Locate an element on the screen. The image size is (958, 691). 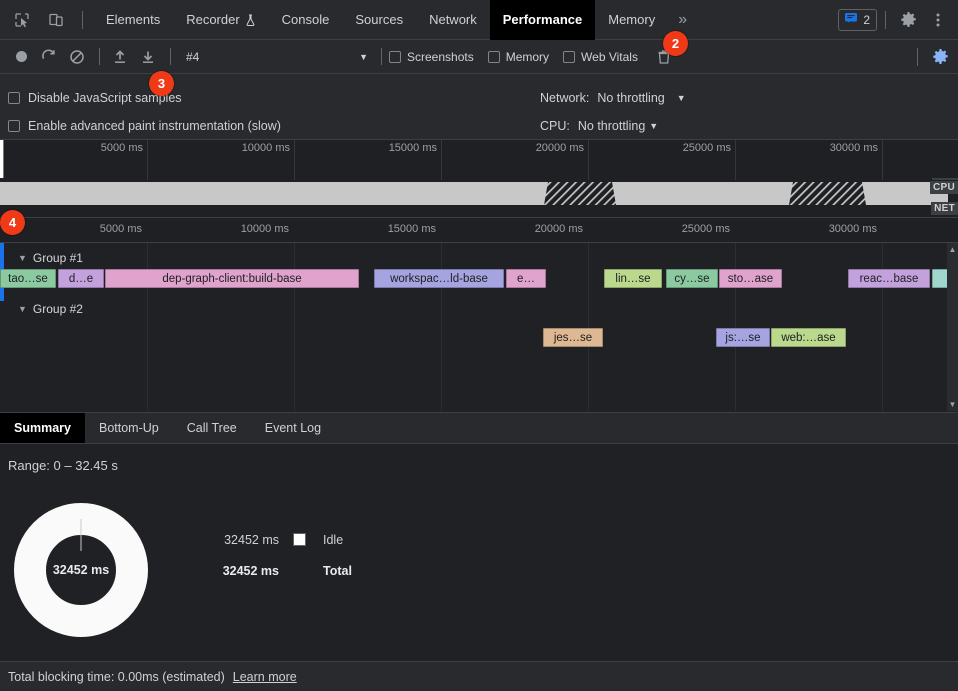
disable-js-samples-label: Disable JavaScript samples is located at coordinates (105, 98).